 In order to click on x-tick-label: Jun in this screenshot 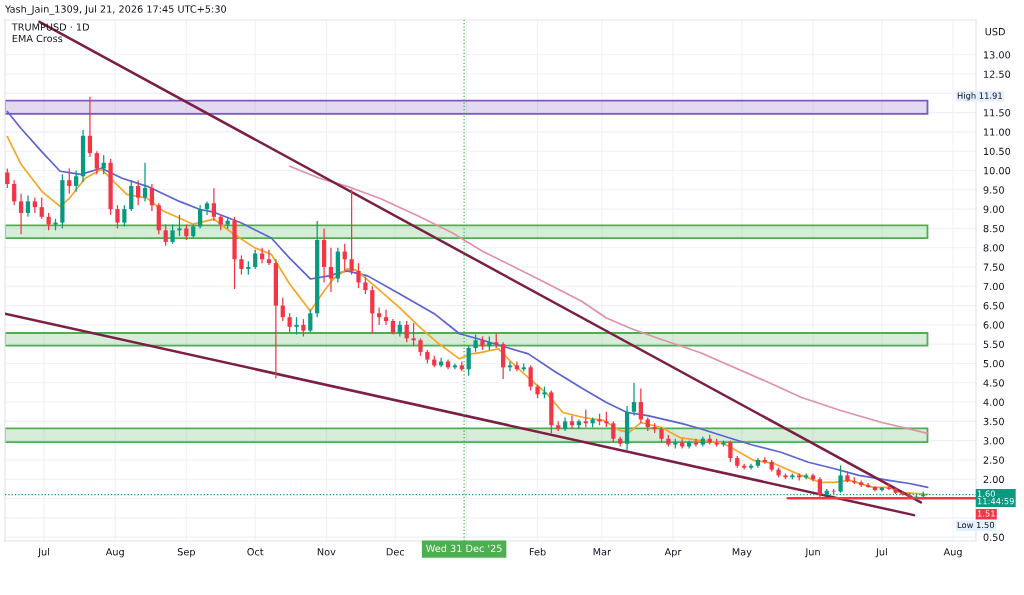, I will do `click(812, 553)`.